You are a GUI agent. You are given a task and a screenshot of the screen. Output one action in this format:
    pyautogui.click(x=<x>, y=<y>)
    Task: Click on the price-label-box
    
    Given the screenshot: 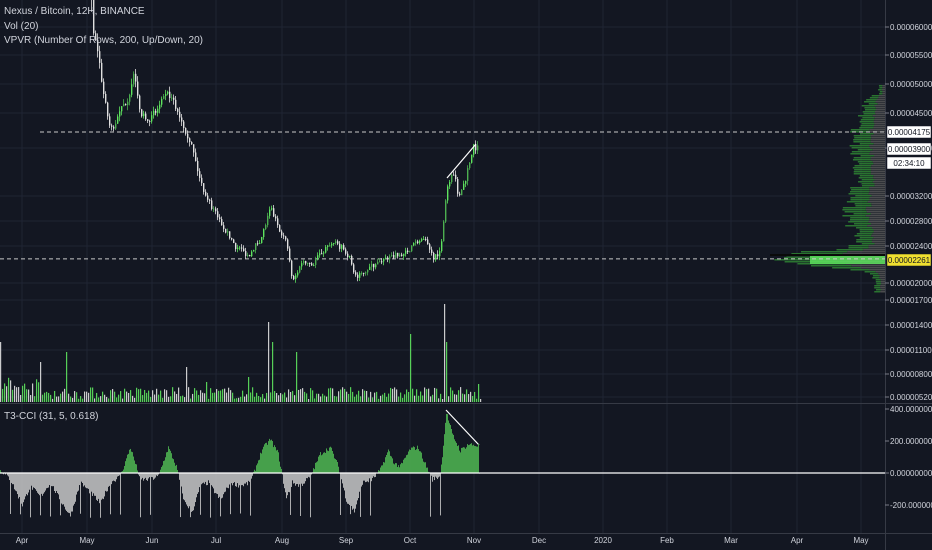 What is the action you would take?
    pyautogui.click(x=909, y=149)
    